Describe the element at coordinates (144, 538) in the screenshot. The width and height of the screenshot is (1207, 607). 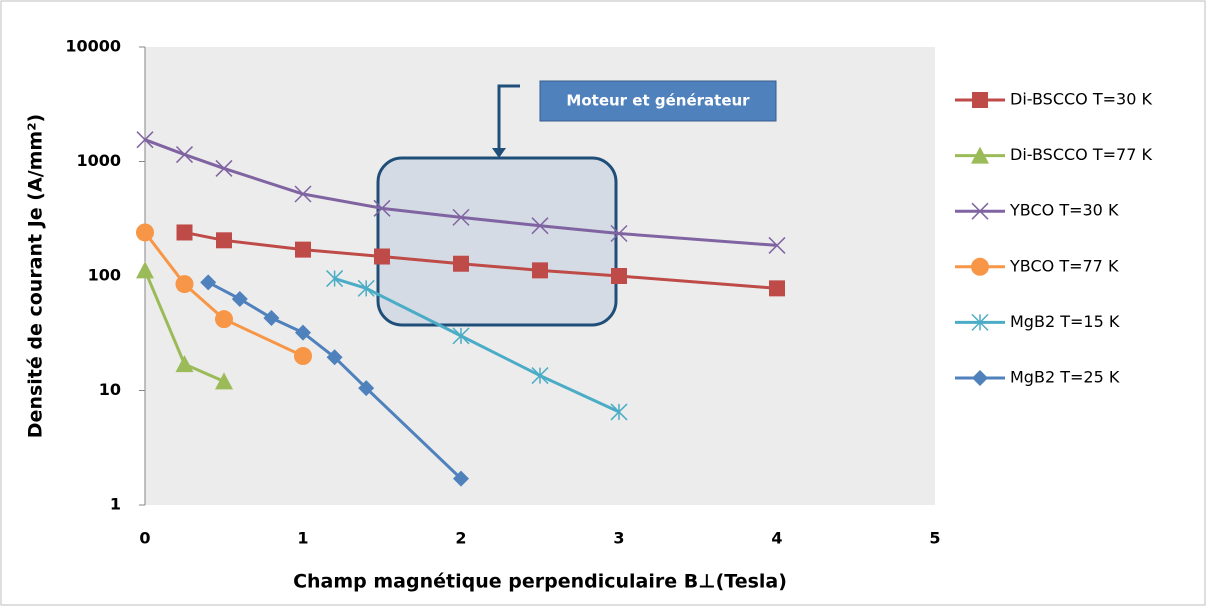
I see `x-tick-label: 0` at that location.